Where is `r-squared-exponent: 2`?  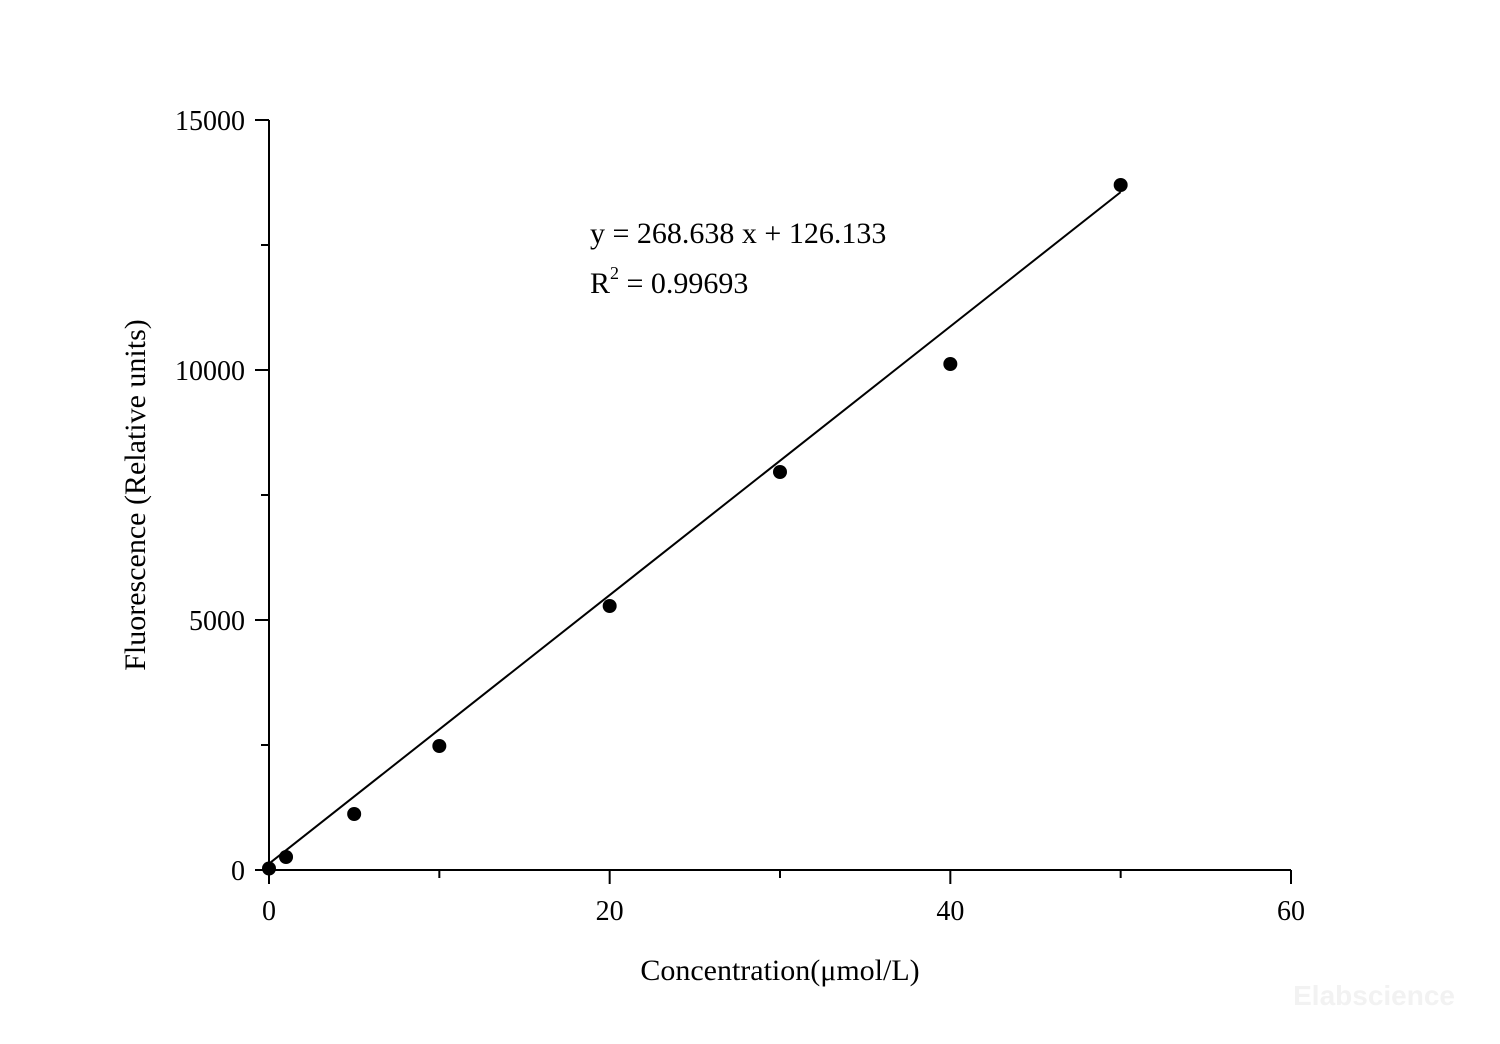 r-squared-exponent: 2 is located at coordinates (614, 273).